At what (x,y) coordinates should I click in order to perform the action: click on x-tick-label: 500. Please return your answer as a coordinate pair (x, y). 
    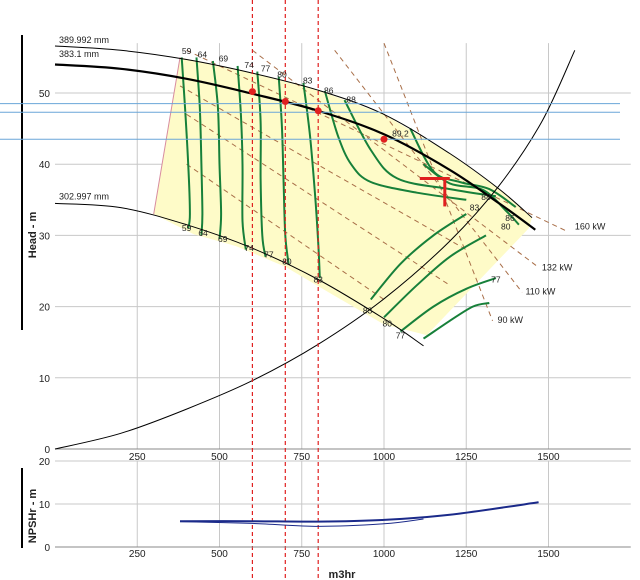
    Looking at the image, I should click on (219, 457).